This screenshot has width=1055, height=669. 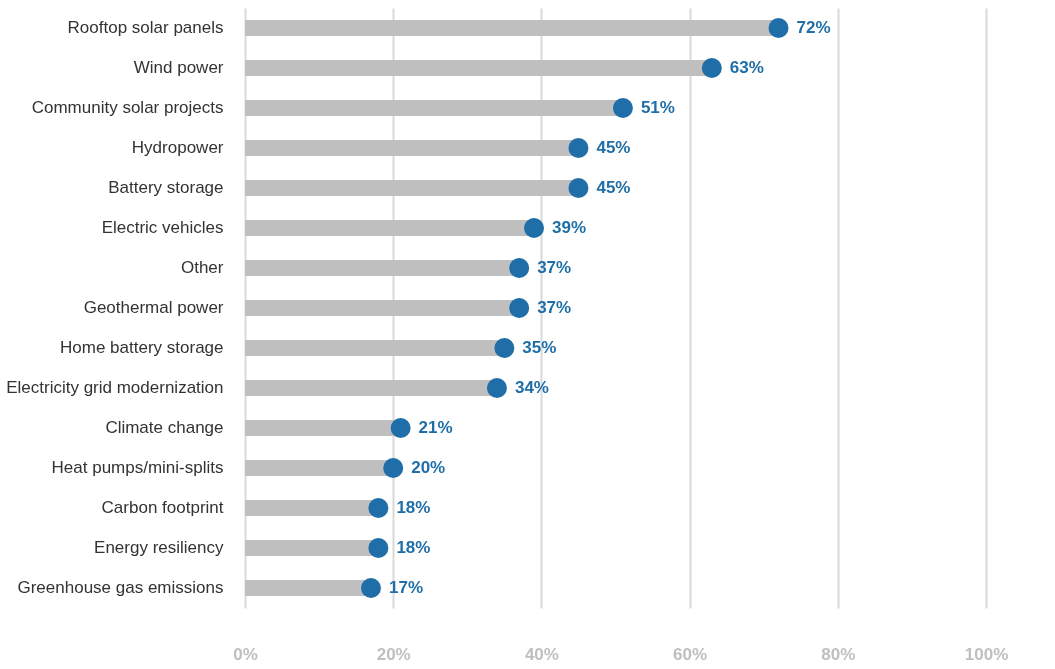 What do you see at coordinates (569, 227) in the screenshot?
I see `text: 39%` at bounding box center [569, 227].